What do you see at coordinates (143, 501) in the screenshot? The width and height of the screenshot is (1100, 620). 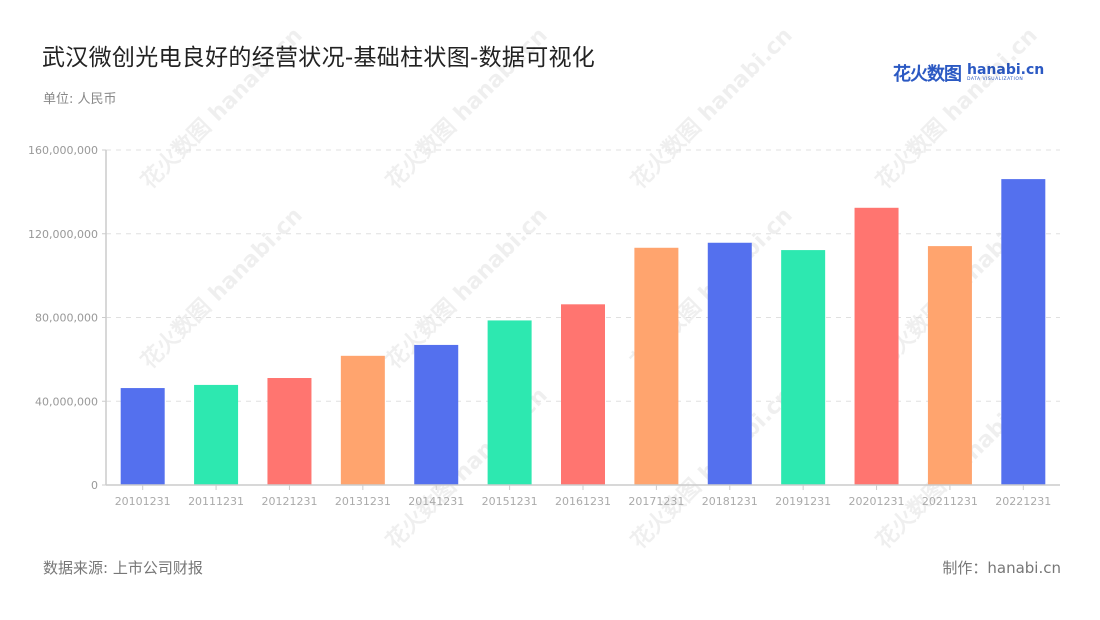 I see `x-tick-label: 20101231` at bounding box center [143, 501].